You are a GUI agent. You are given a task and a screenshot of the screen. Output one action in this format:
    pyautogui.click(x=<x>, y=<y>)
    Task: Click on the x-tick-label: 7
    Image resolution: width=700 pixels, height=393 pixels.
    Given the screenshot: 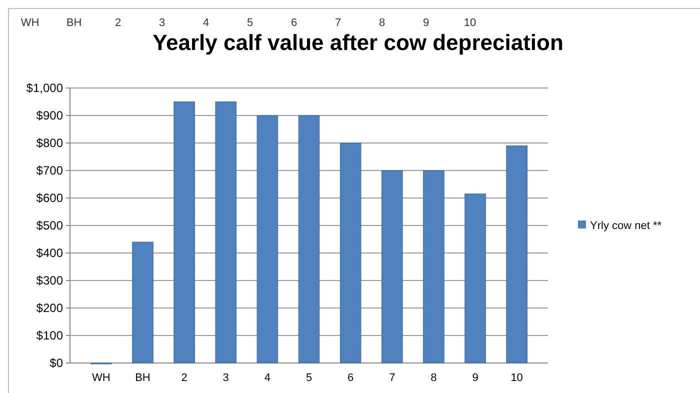 What is the action you would take?
    pyautogui.click(x=392, y=378)
    